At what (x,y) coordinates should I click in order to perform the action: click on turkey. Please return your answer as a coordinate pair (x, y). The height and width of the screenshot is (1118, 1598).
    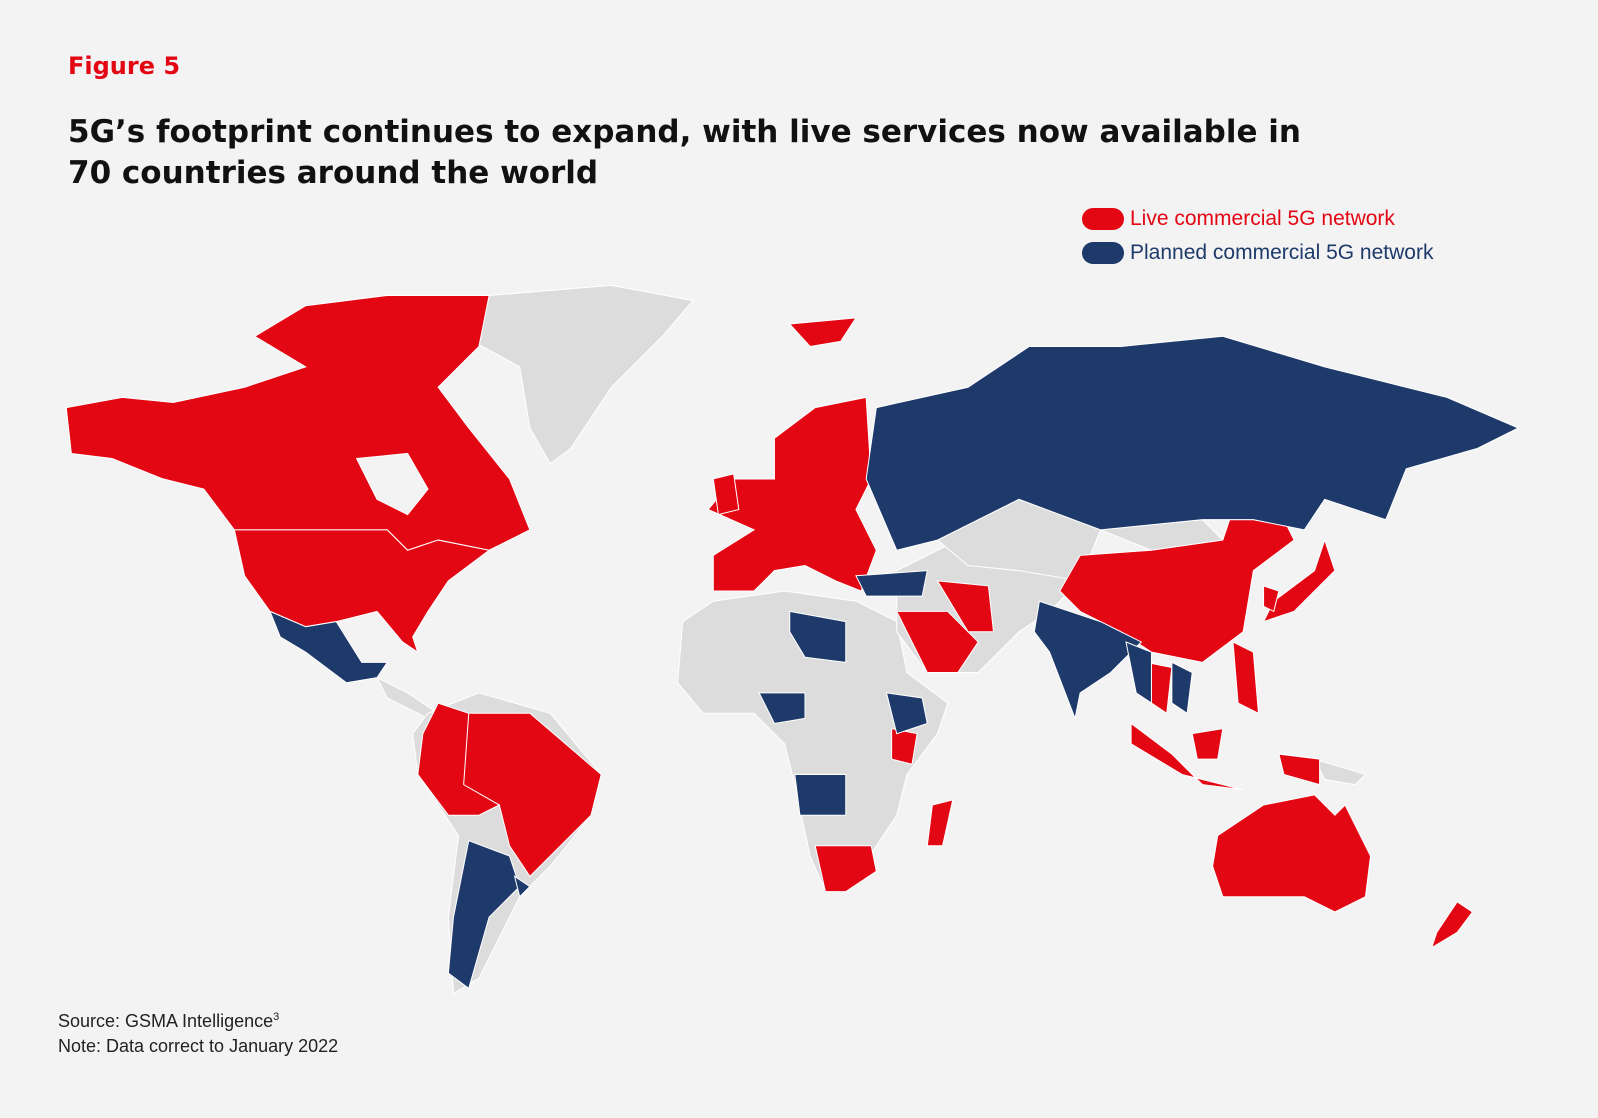
    Looking at the image, I should click on (891, 583).